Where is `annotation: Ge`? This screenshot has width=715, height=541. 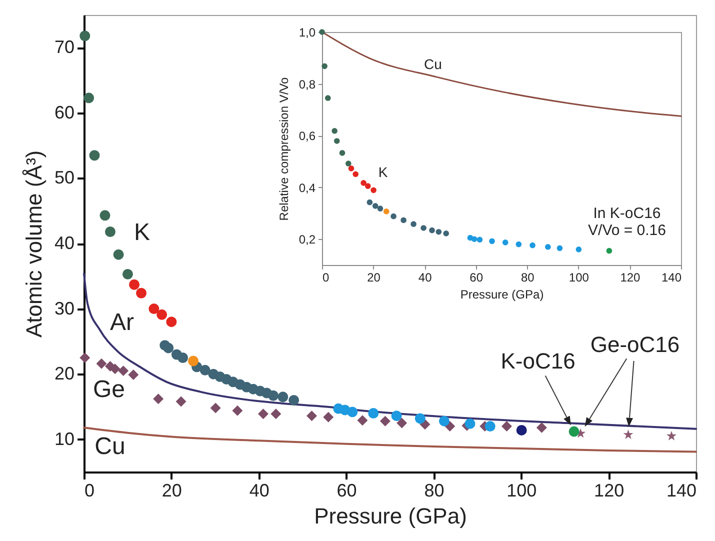
annotation: Ge is located at coordinates (109, 389).